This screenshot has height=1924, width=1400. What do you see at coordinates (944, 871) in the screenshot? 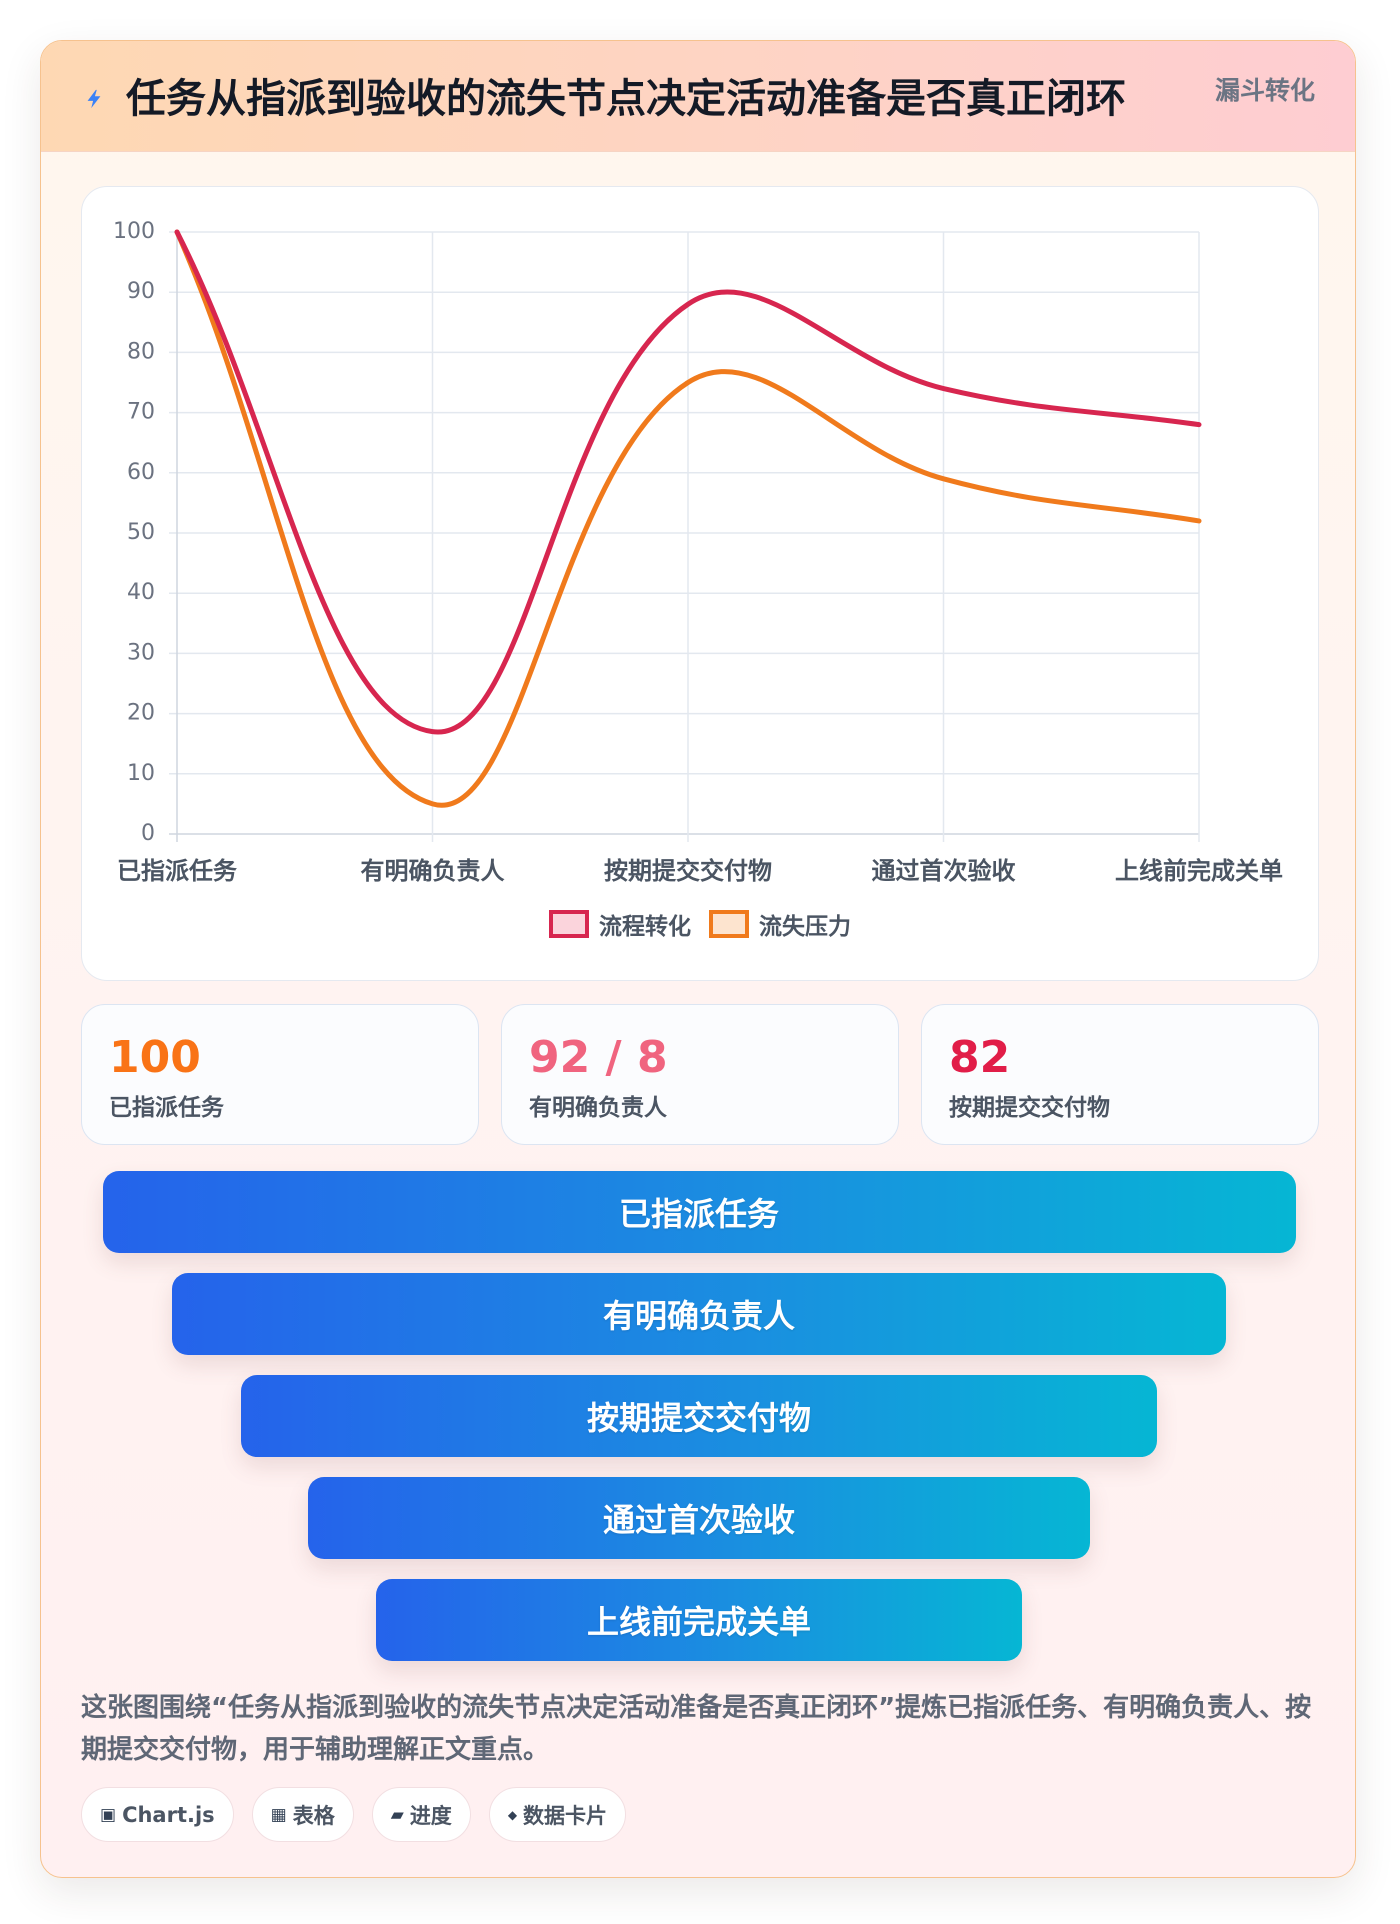
I see `x-tick-label-3: 通过首次验收` at bounding box center [944, 871].